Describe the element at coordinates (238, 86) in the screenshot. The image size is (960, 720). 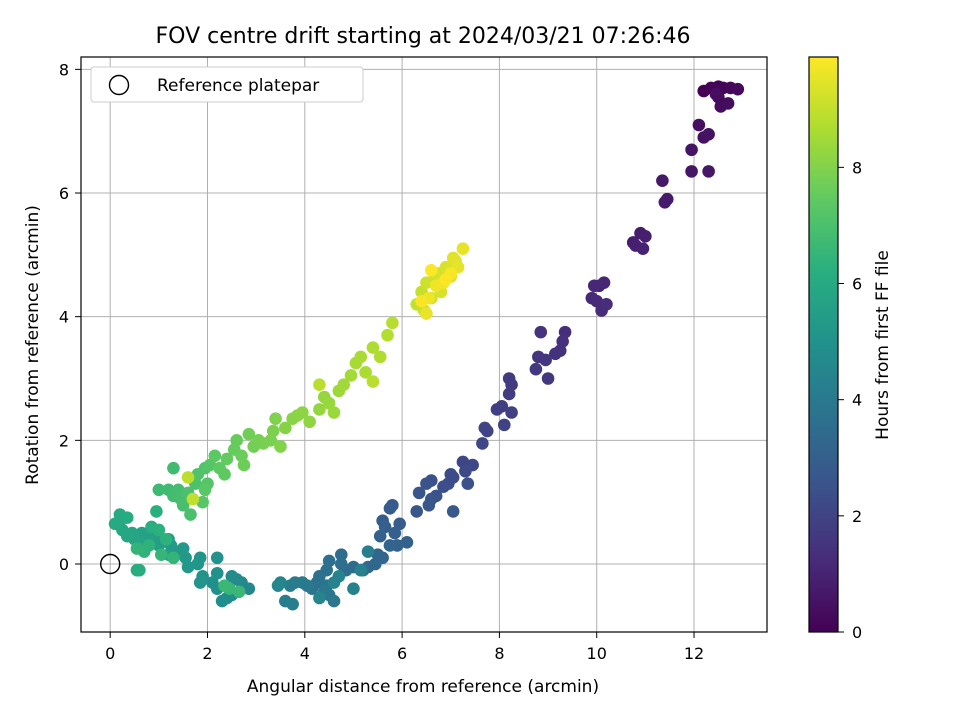
I see `legend-entry-reference: Reference platepar` at that location.